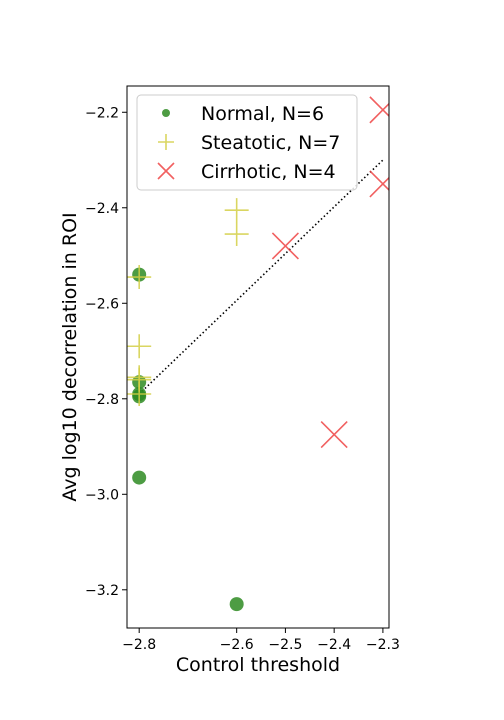 Image resolution: width=504 pixels, height=720 pixels. I want to click on legend-label: Normal, N=6, so click(262, 114).